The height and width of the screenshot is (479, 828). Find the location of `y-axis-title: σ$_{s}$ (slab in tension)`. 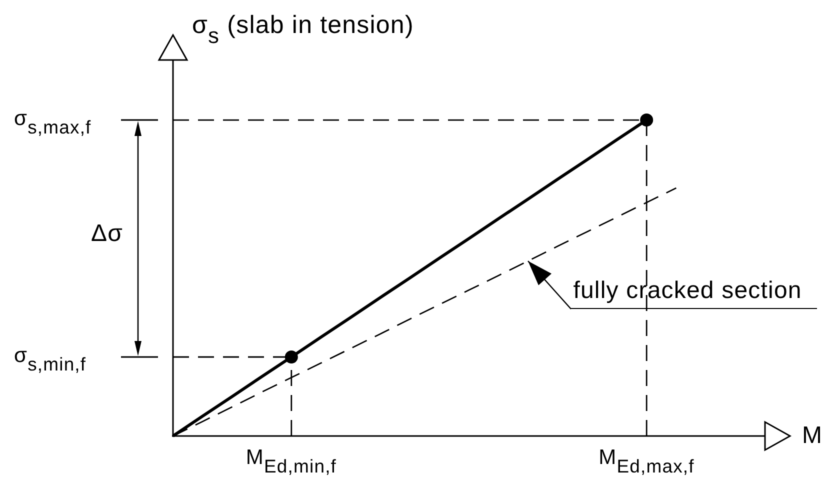

y-axis-title: σ$_{s}$ (slab in tension) is located at coordinates (303, 29).